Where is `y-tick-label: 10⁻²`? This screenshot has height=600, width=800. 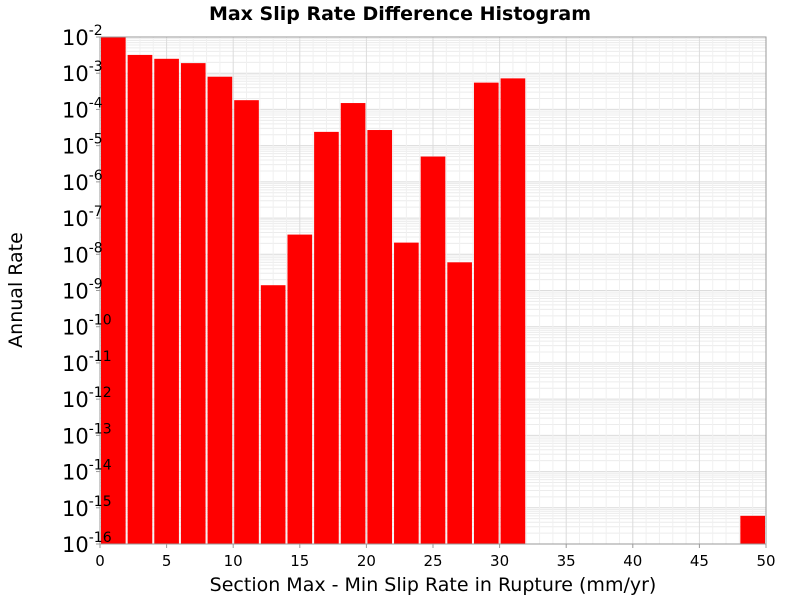
y-tick-label: 10⁻² is located at coordinates (82, 36).